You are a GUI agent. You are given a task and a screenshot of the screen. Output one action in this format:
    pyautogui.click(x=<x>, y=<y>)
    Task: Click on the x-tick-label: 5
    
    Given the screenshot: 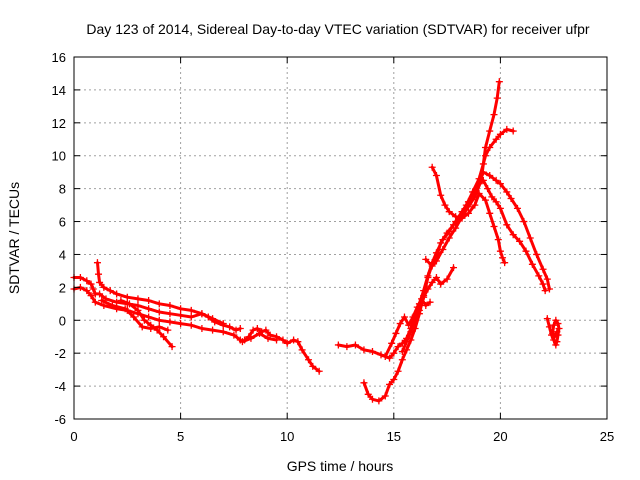 What is the action you would take?
    pyautogui.click(x=180, y=436)
    